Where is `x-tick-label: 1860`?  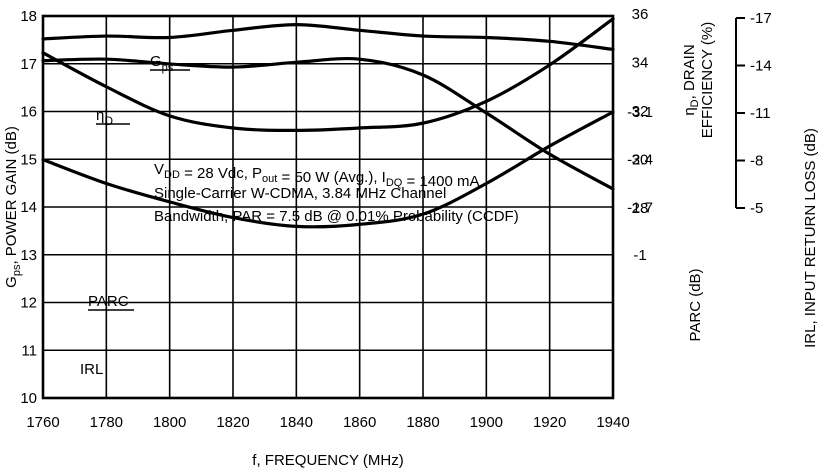
x-tick-label: 1860 is located at coordinates (359, 422).